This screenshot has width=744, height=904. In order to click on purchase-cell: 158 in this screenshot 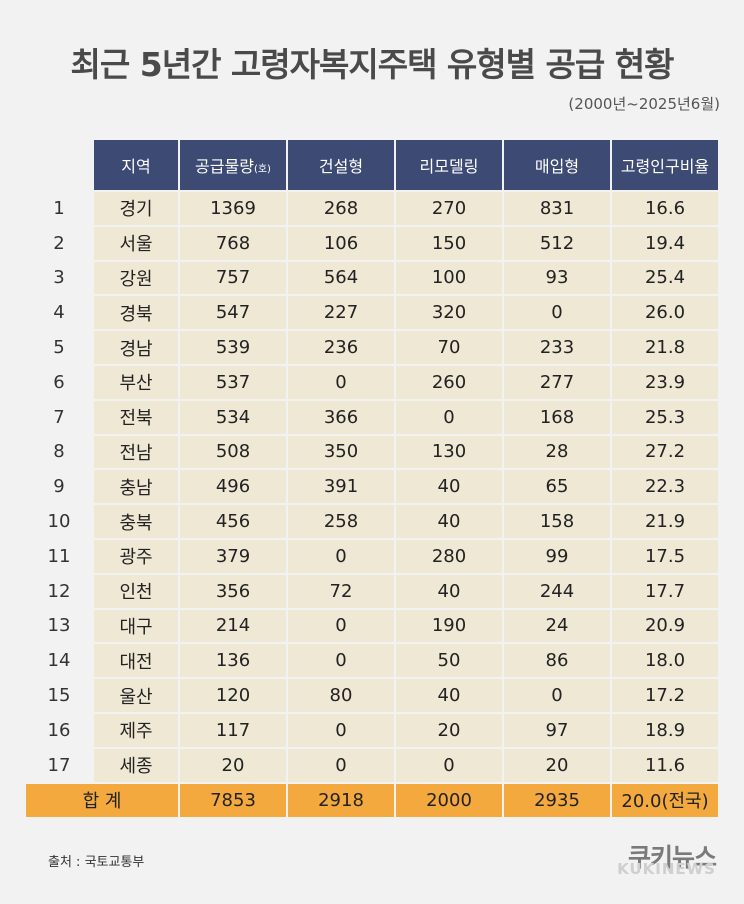, I will do `click(557, 521)`.